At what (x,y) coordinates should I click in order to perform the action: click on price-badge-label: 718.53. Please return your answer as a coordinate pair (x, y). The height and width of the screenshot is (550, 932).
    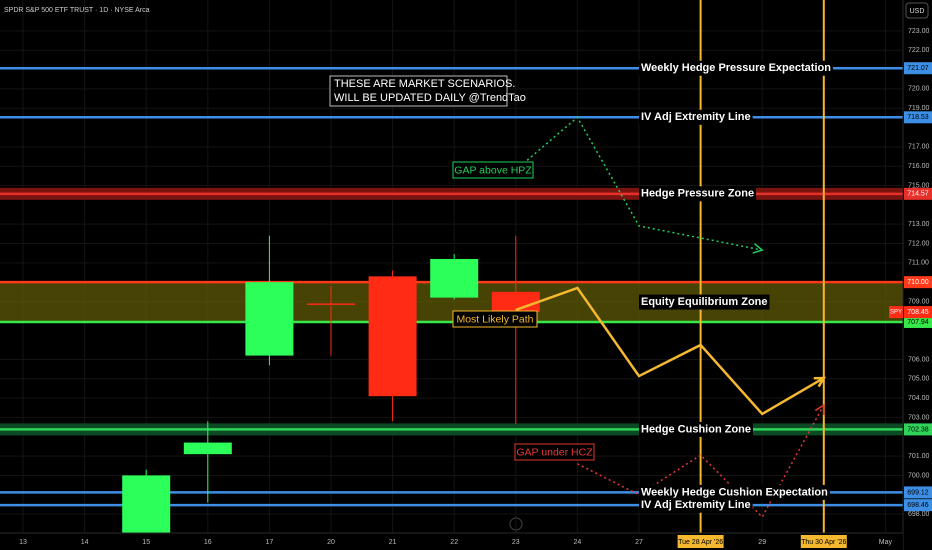
    Looking at the image, I should click on (918, 117).